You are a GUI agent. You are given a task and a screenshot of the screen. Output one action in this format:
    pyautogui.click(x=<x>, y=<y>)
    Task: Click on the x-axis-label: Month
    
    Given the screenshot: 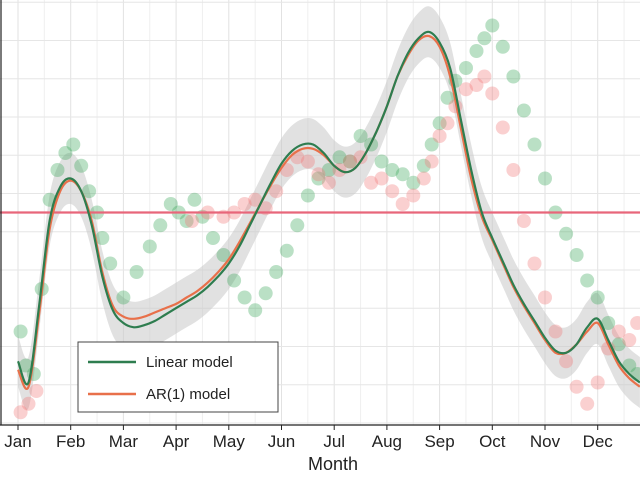 What is the action you would take?
    pyautogui.click(x=333, y=464)
    